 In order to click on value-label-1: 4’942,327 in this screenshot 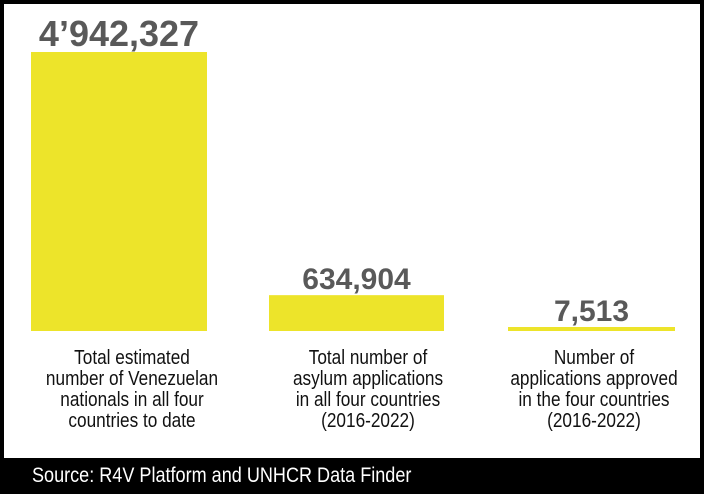, I will do `click(119, 33)`.